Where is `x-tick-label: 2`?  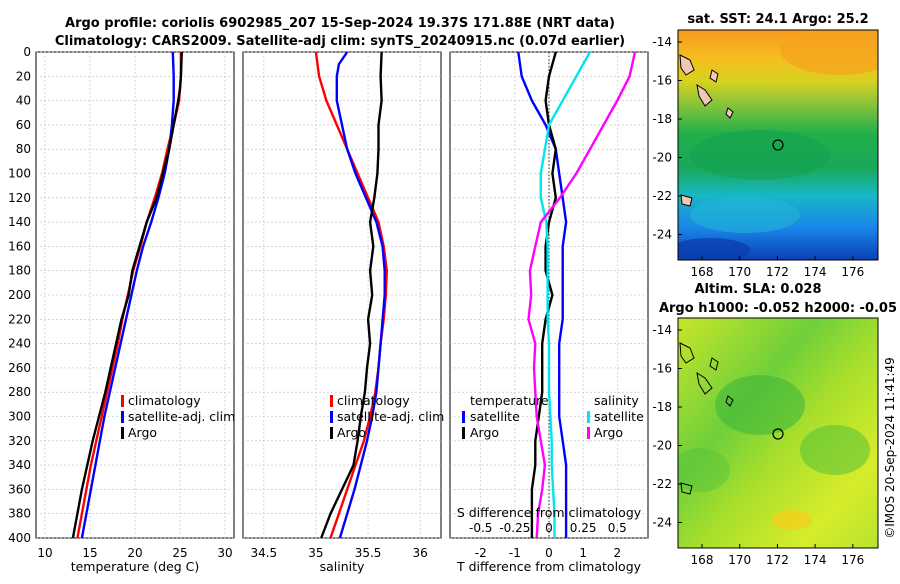 x-tick-label: 2 is located at coordinates (617, 553).